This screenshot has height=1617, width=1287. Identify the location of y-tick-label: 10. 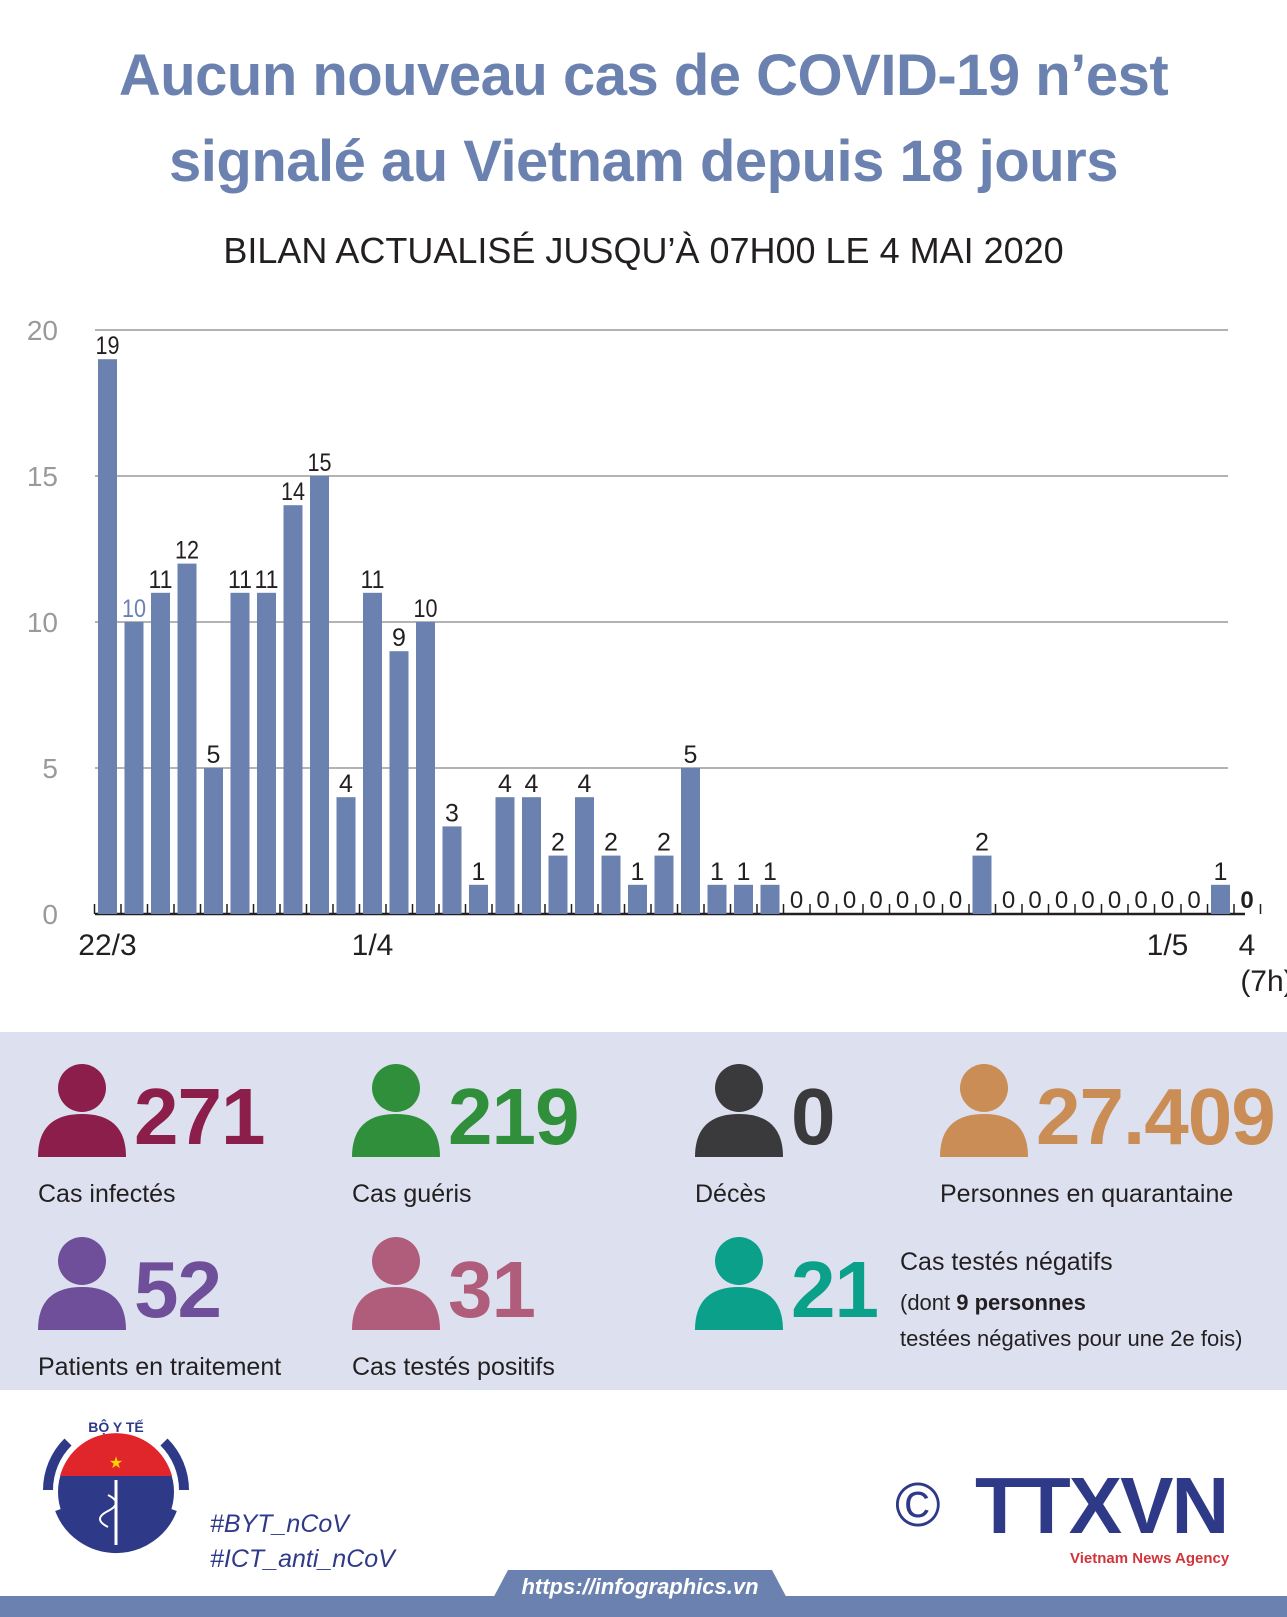
(42, 622).